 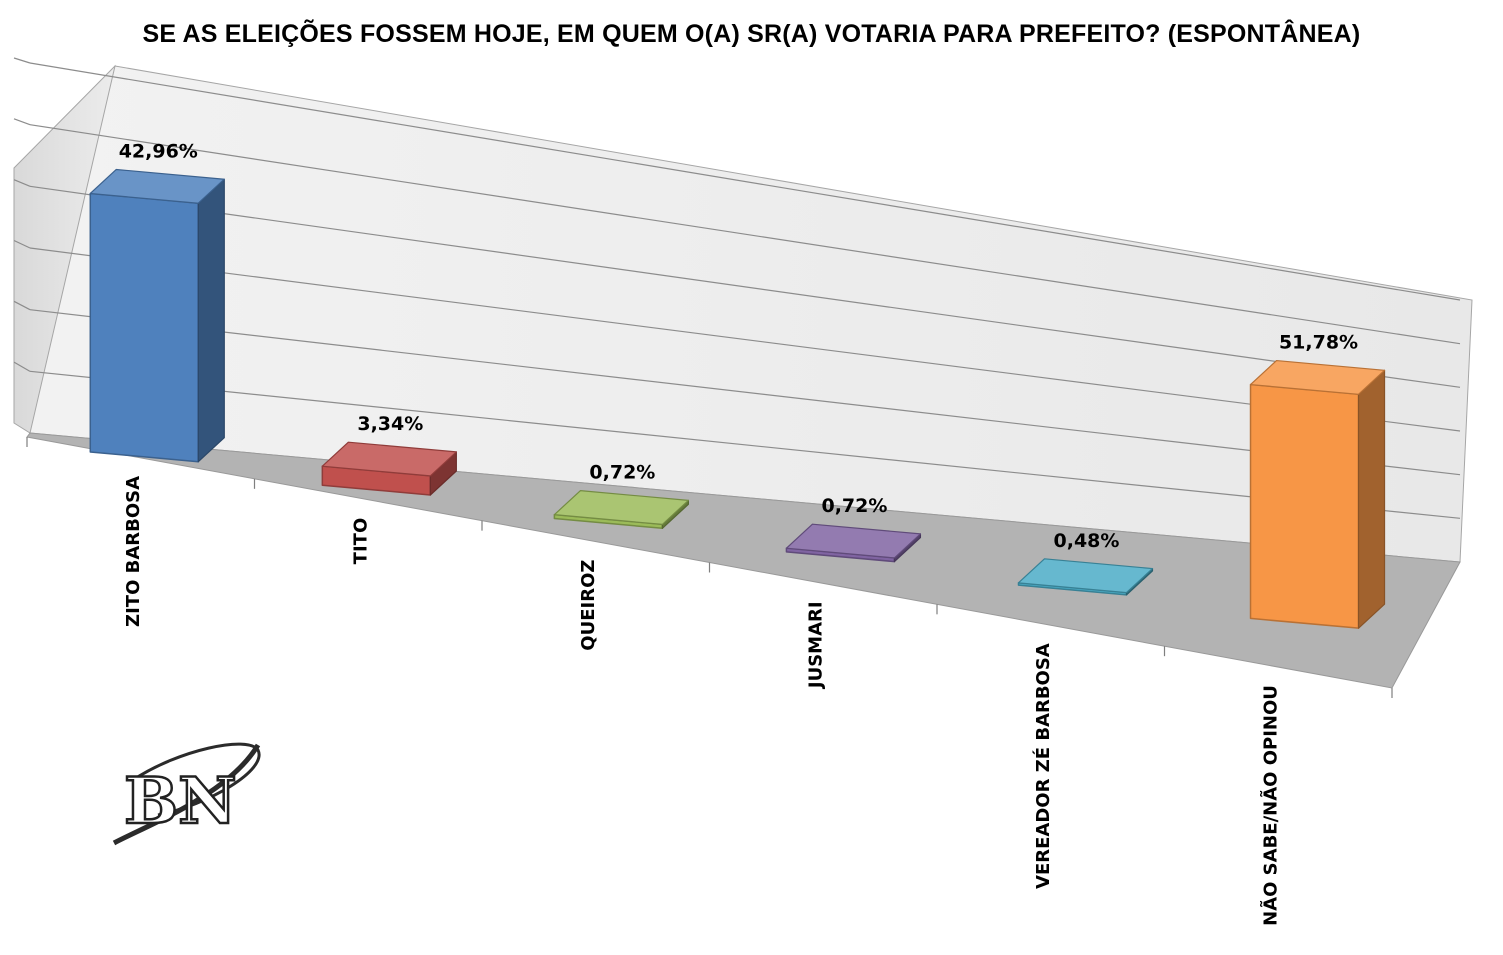 What do you see at coordinates (360, 541) in the screenshot?
I see `category-label: TITO` at bounding box center [360, 541].